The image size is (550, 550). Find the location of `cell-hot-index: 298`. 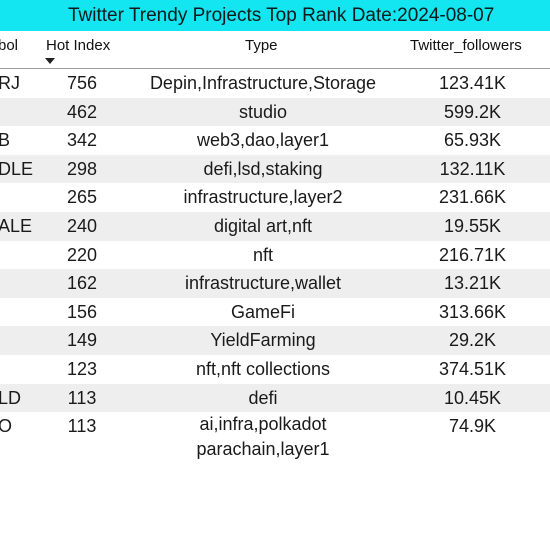

cell-hot-index: 298 is located at coordinates (82, 168).